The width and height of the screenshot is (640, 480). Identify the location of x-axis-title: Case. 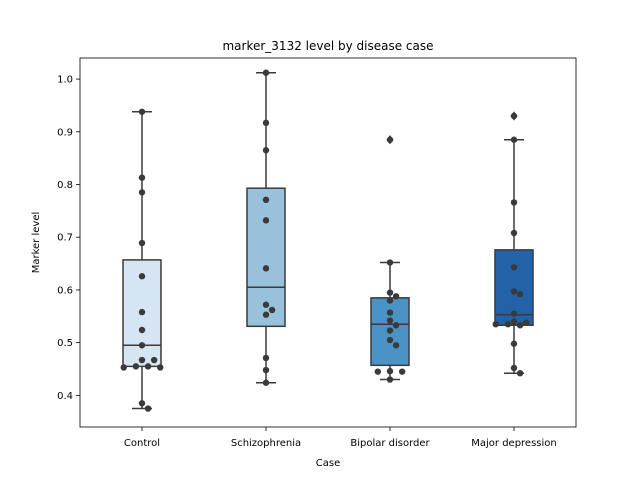
(328, 463).